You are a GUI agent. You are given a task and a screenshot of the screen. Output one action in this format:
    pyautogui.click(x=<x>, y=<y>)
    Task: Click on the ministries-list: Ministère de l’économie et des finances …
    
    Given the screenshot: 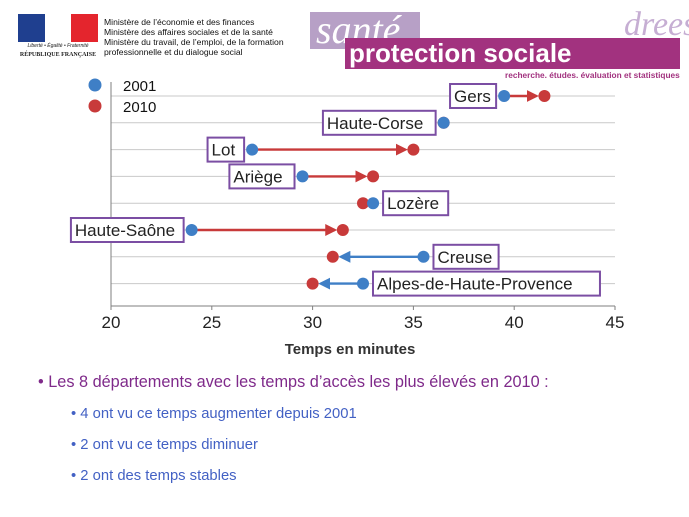 What is the action you would take?
    pyautogui.click(x=194, y=37)
    